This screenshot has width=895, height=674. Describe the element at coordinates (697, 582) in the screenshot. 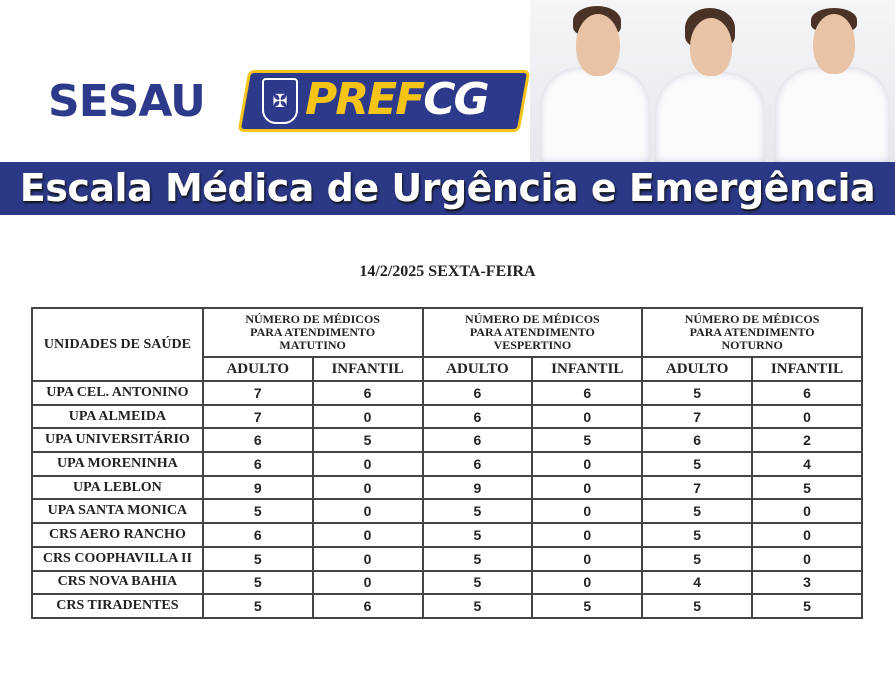

I see `adulto-count: 4` at that location.